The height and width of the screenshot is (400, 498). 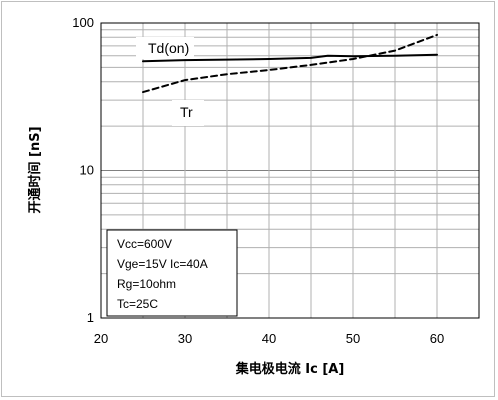 I want to click on series-label-tr: Tr, so click(x=186, y=112).